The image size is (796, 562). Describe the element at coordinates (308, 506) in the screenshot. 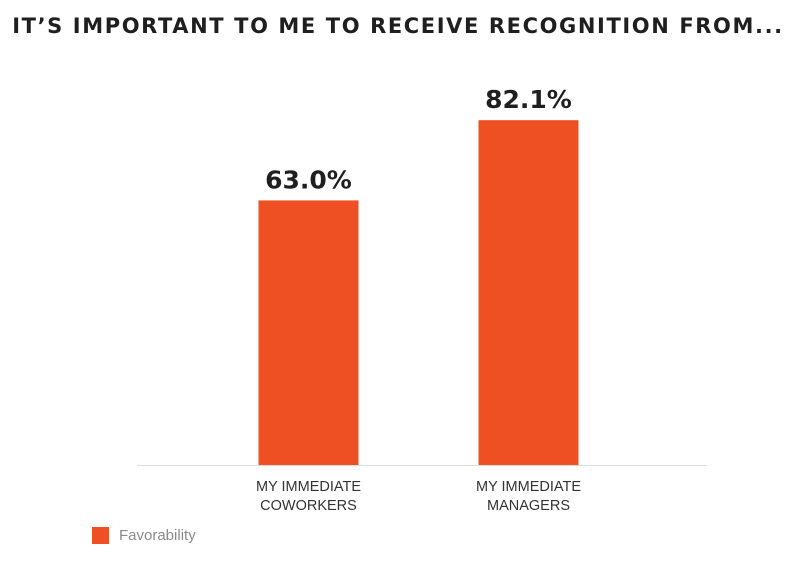

I see `category-label-line: COWORKERS` at that location.